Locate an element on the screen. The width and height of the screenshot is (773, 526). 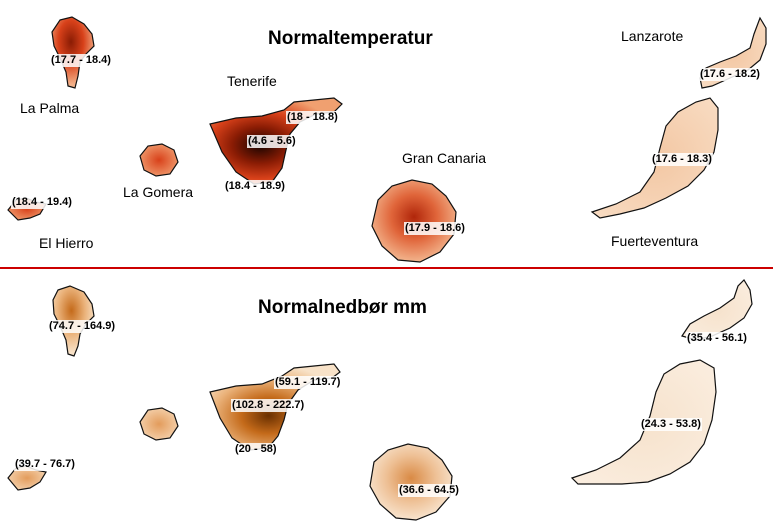
temperature-title: Normaltemperatur is located at coordinates (350, 38).